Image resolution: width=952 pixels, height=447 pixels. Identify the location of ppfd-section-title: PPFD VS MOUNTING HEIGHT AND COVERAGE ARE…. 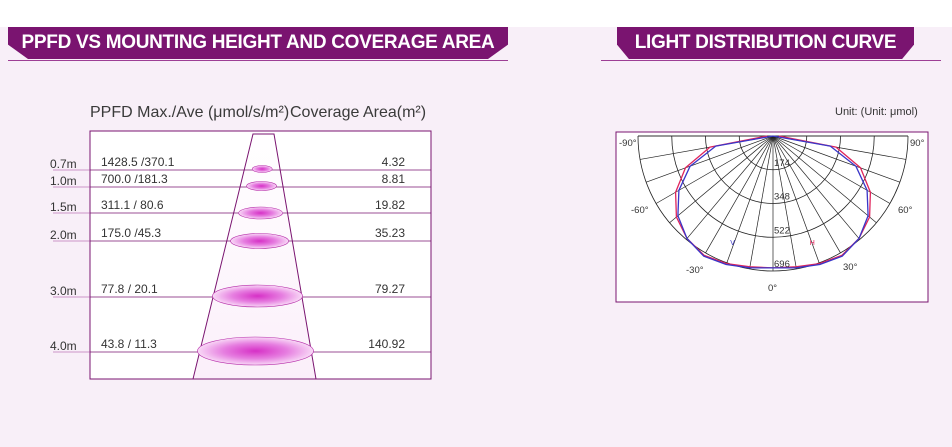
(258, 43).